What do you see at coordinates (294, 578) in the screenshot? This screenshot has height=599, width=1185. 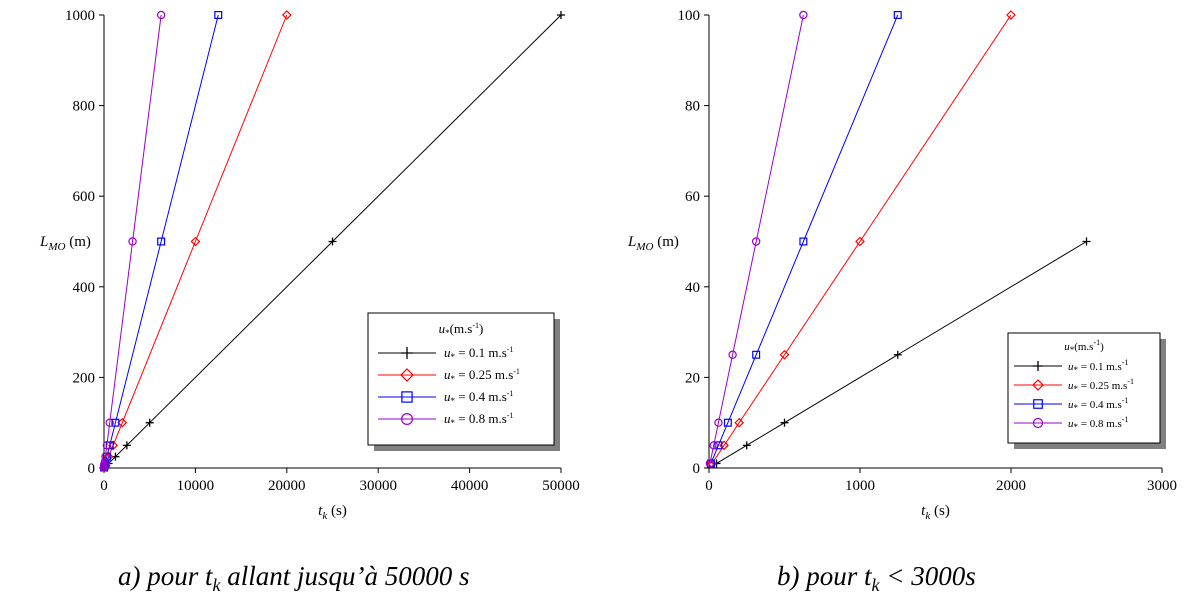 I see `panel-caption: a) pour tk allant jusqu’à 50000 s` at bounding box center [294, 578].